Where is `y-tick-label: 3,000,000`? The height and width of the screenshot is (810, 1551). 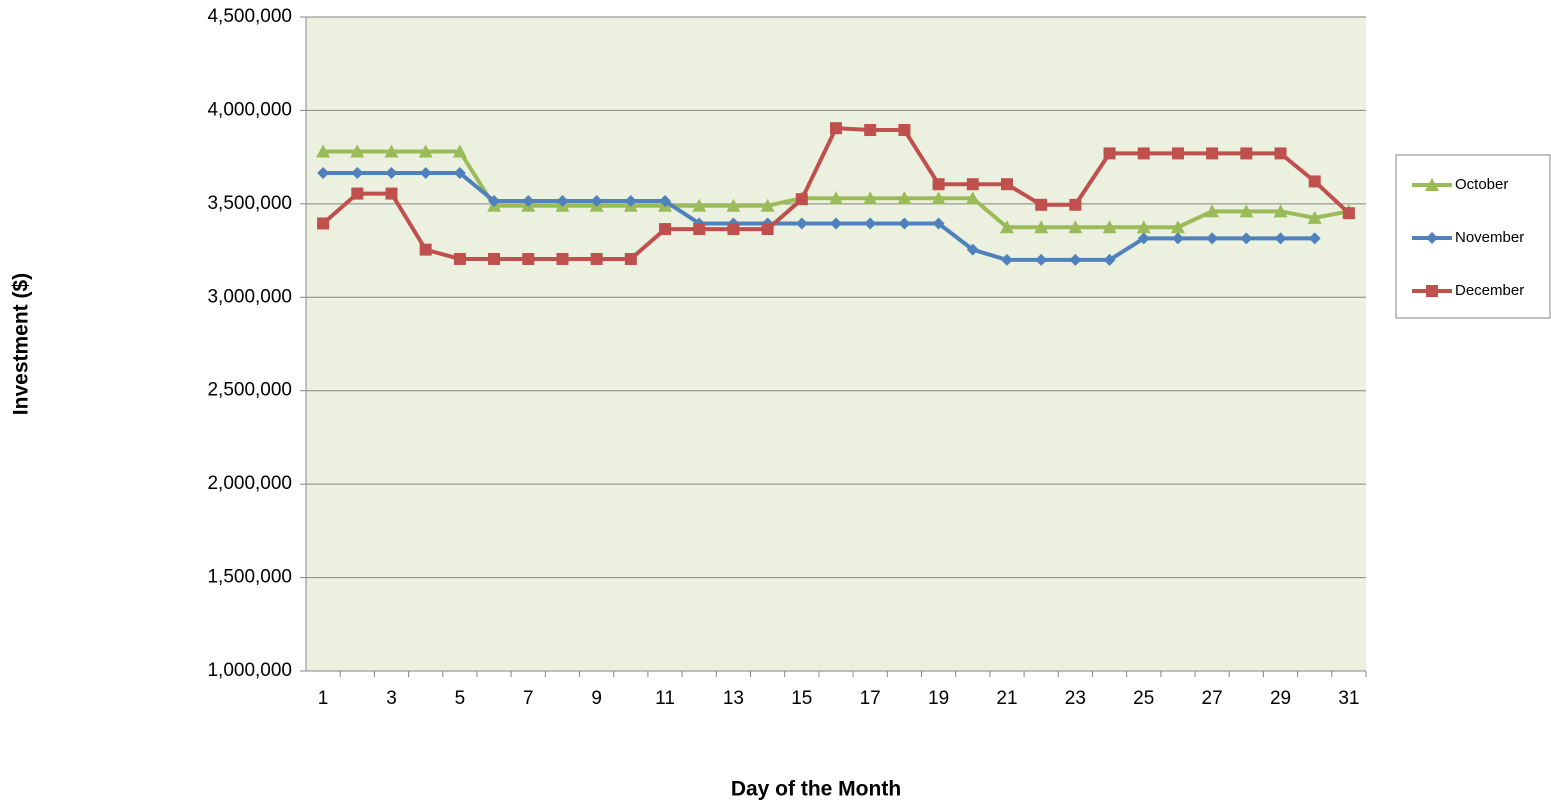 y-tick-label: 3,000,000 is located at coordinates (249, 296).